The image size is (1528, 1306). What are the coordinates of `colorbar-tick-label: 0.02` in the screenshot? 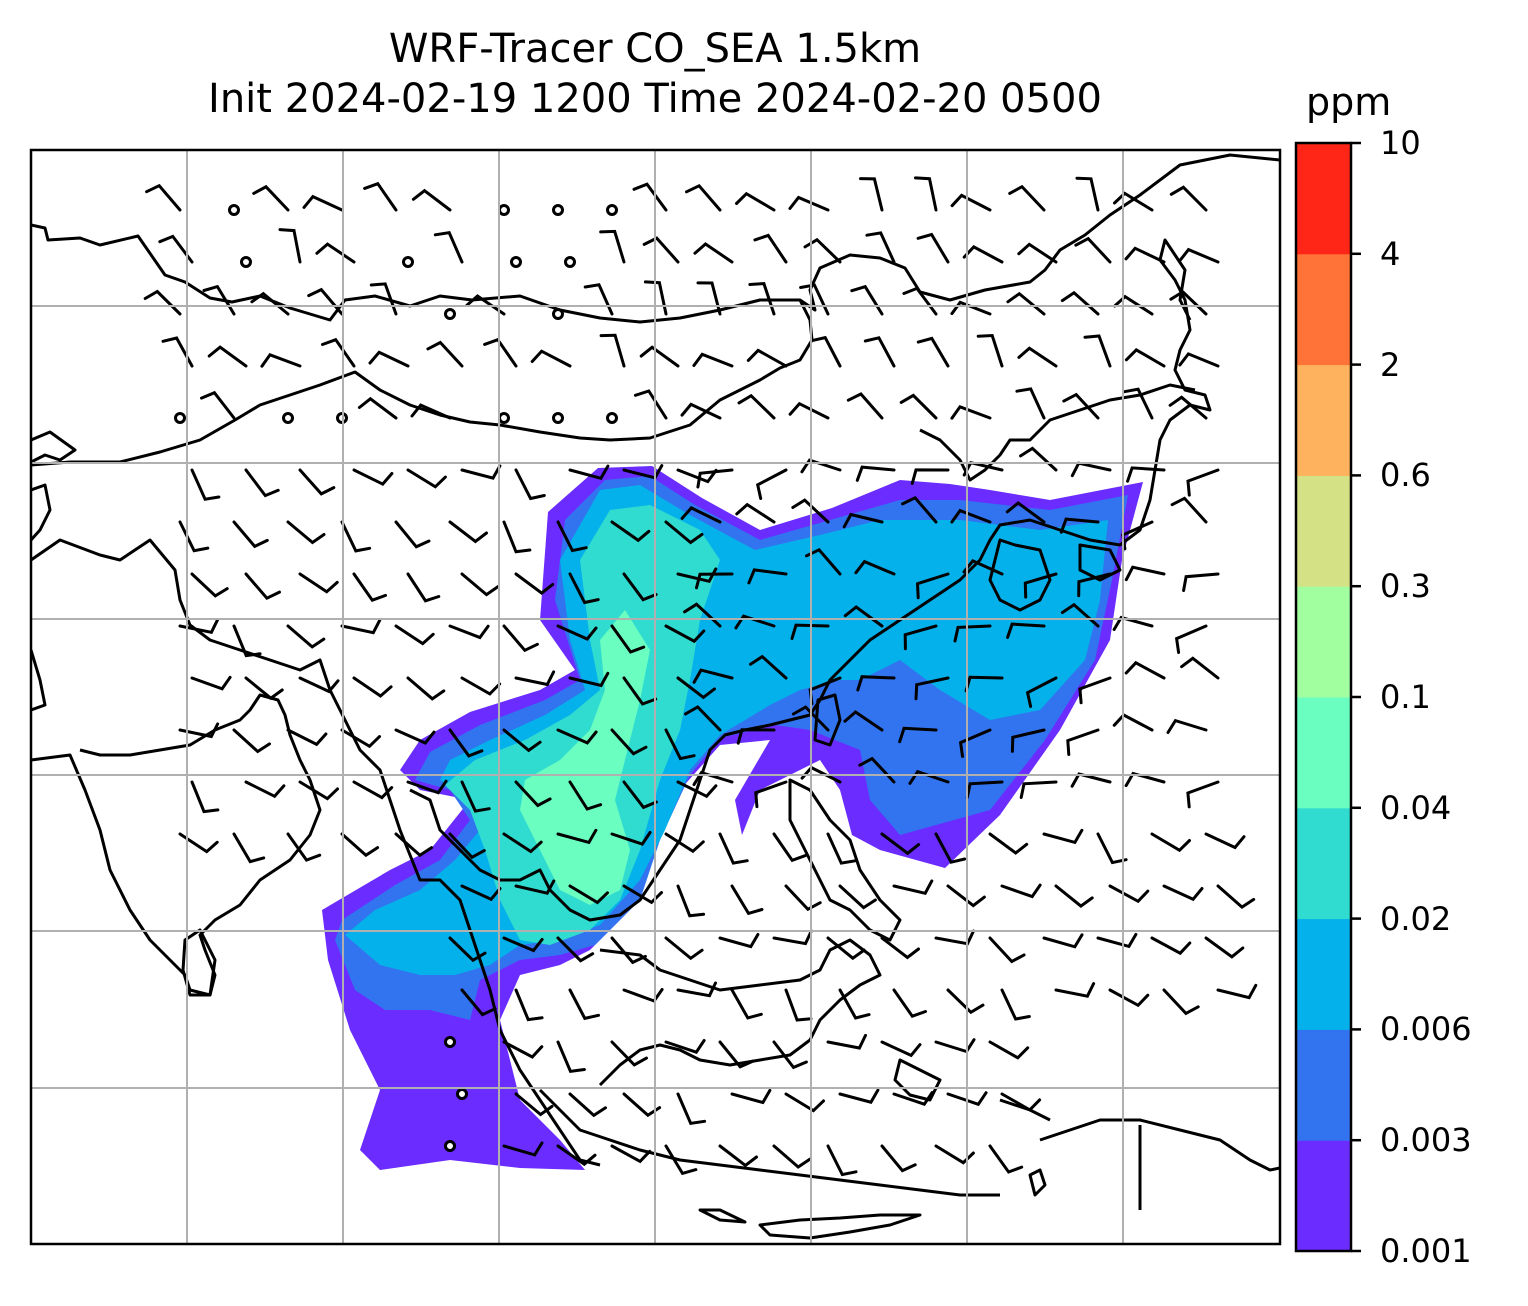 It's located at (1416, 918).